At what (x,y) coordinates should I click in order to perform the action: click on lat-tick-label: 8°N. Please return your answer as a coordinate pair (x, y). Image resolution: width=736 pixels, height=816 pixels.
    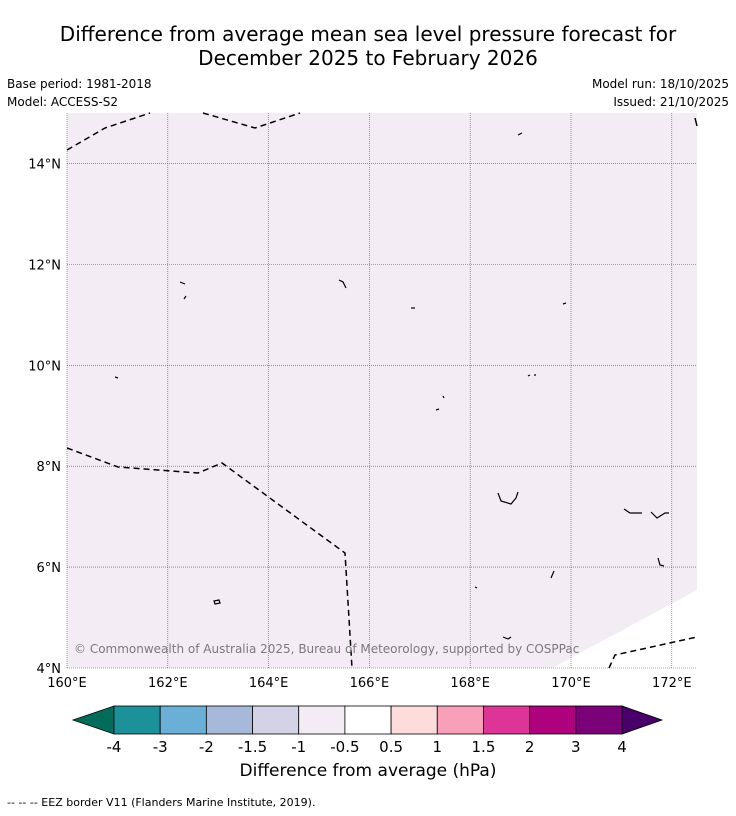
    Looking at the image, I should click on (49, 467).